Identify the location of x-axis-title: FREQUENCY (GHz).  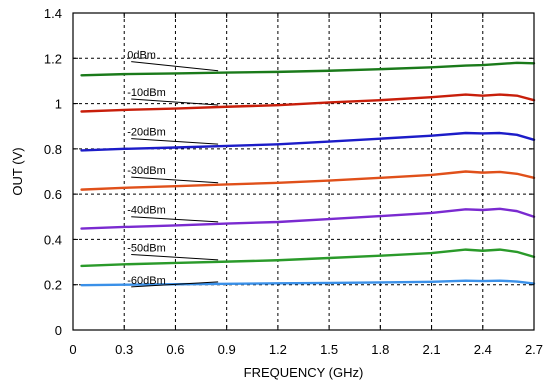
(304, 372).